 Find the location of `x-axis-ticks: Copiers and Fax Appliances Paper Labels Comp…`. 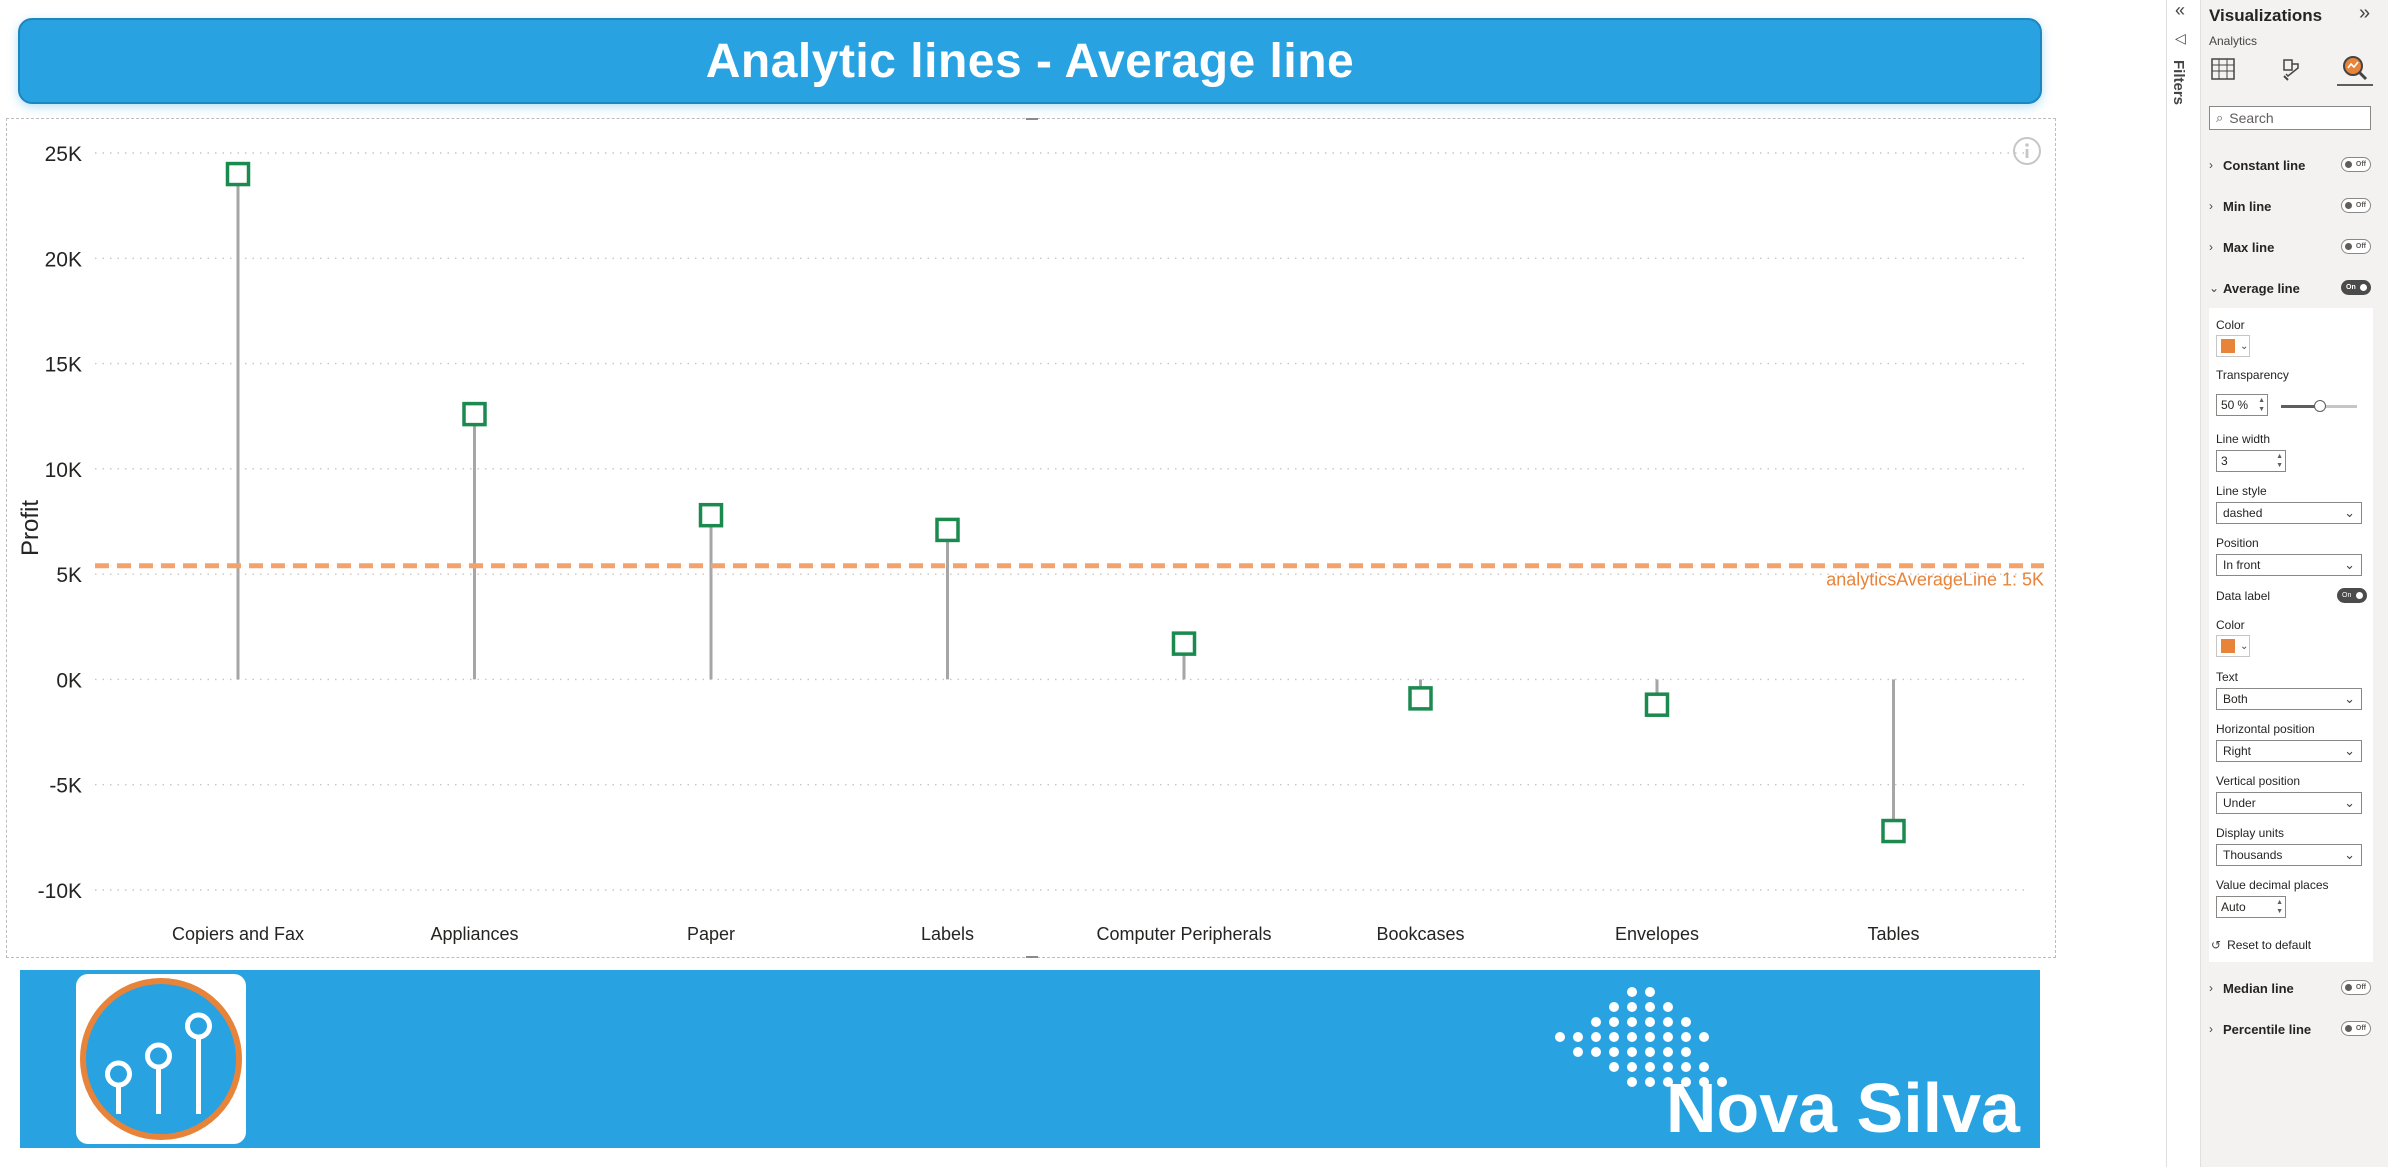

x-axis-ticks: Copiers and Fax Appliances Paper Labels Comp… is located at coordinates (1046, 934).